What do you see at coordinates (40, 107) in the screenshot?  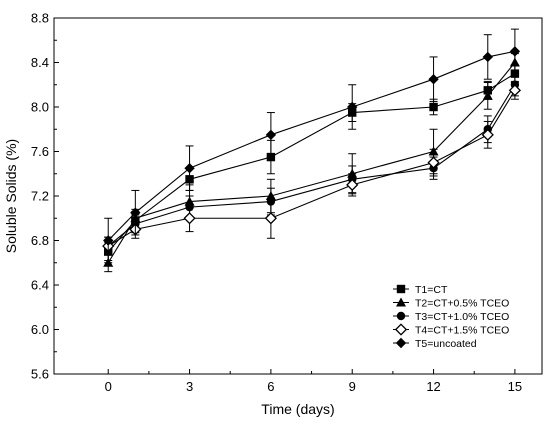 I see `y-tick-label: 8.0` at bounding box center [40, 107].